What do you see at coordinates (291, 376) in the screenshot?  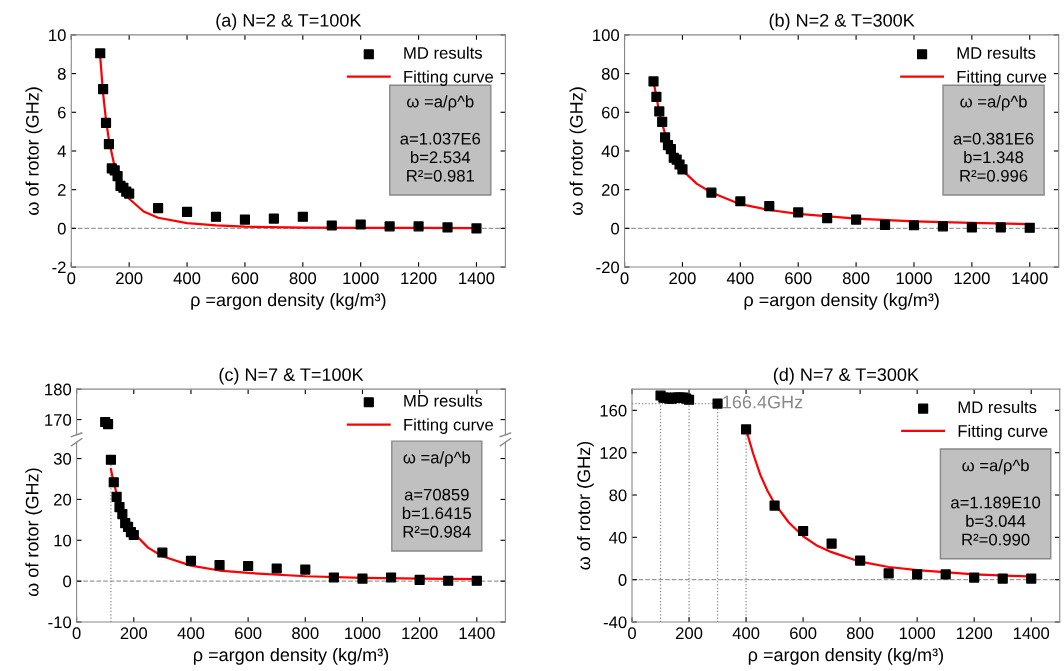 I see `chart-title: (c) N=7 & T=100K` at bounding box center [291, 376].